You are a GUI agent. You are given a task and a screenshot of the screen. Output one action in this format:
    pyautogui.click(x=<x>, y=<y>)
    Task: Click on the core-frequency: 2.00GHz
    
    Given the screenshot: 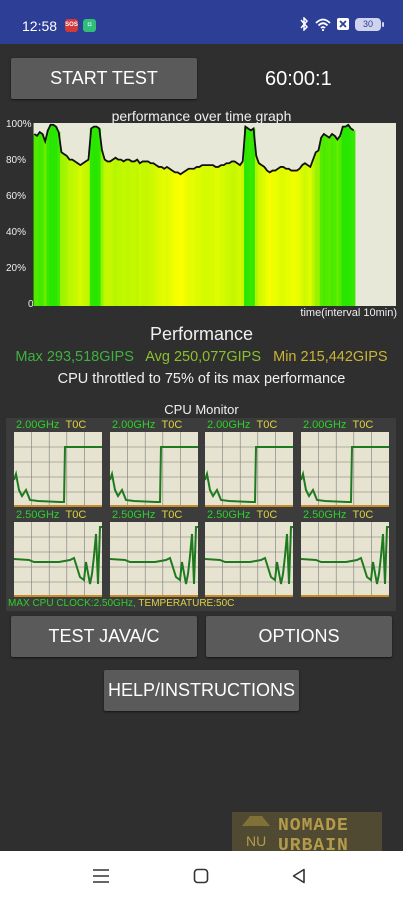 What is the action you would take?
    pyautogui.click(x=38, y=425)
    